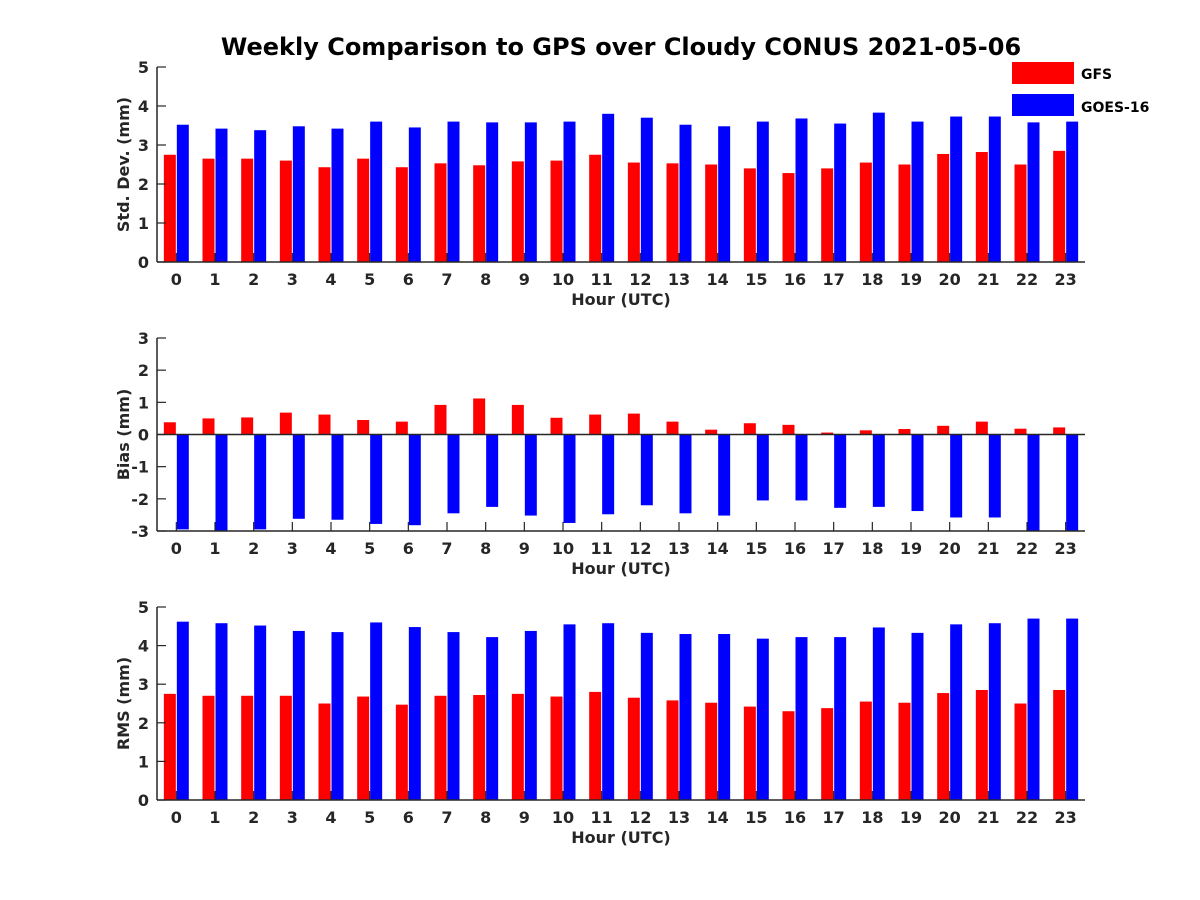 Image resolution: width=1200 pixels, height=900 pixels. Describe the element at coordinates (1080, 89) in the screenshot. I see `legend: GFS GOES-16` at that location.